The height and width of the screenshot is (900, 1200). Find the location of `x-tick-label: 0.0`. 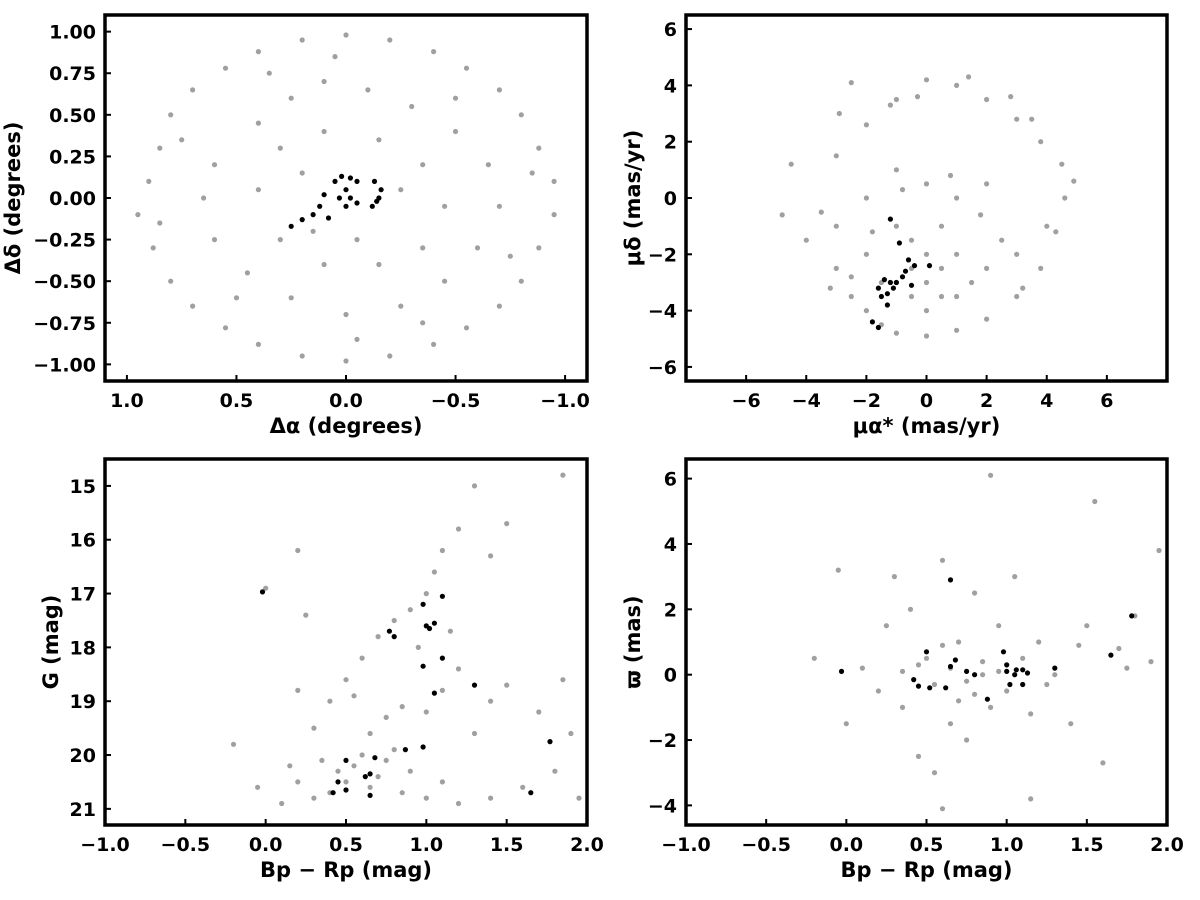

x-tick-label: 0.0 is located at coordinates (846, 845).